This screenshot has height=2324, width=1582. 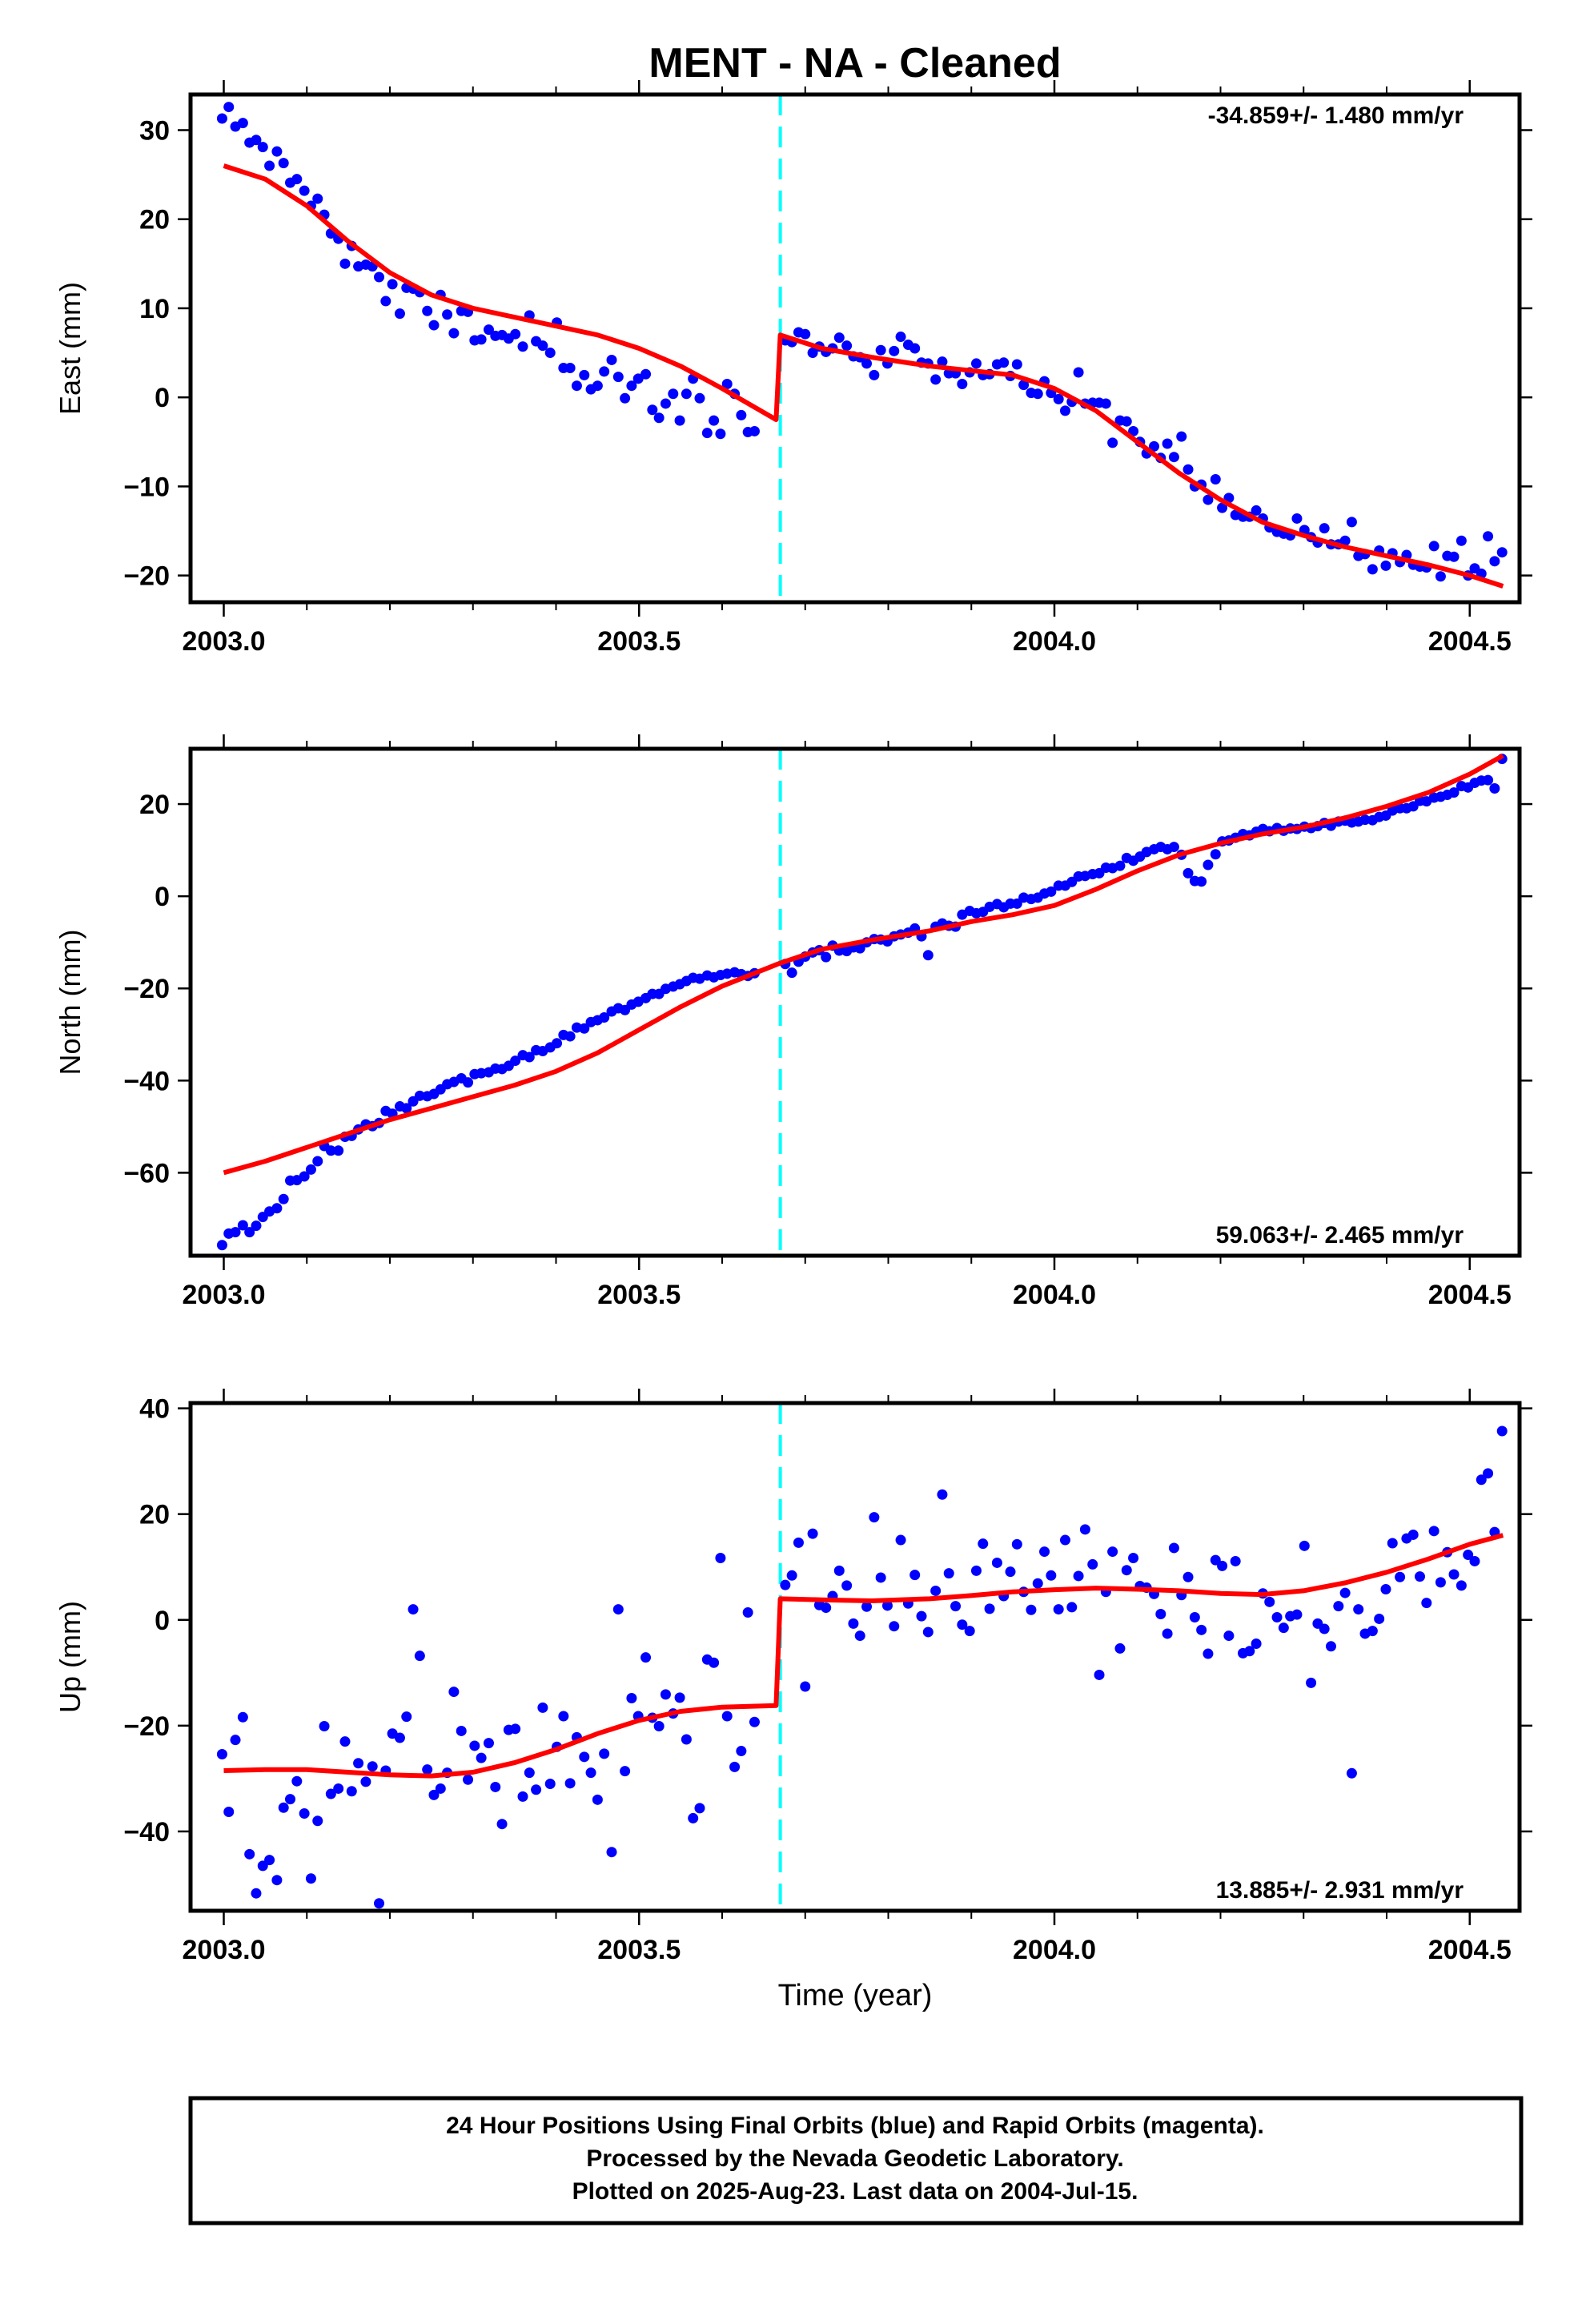 I want to click on x-tick-label: 2003.5, so click(x=639, y=641).